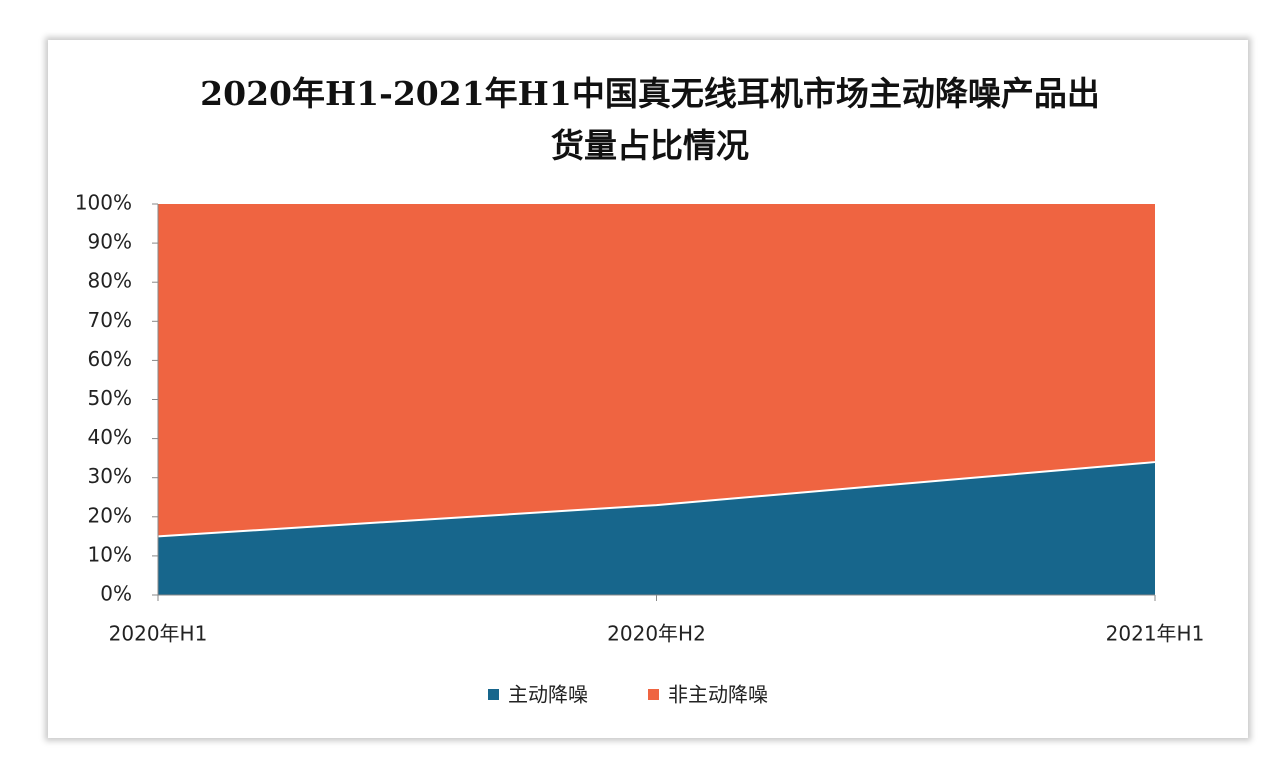 This screenshot has width=1282, height=762. What do you see at coordinates (548, 695) in the screenshot?
I see `legend-label: 主动降噪` at bounding box center [548, 695].